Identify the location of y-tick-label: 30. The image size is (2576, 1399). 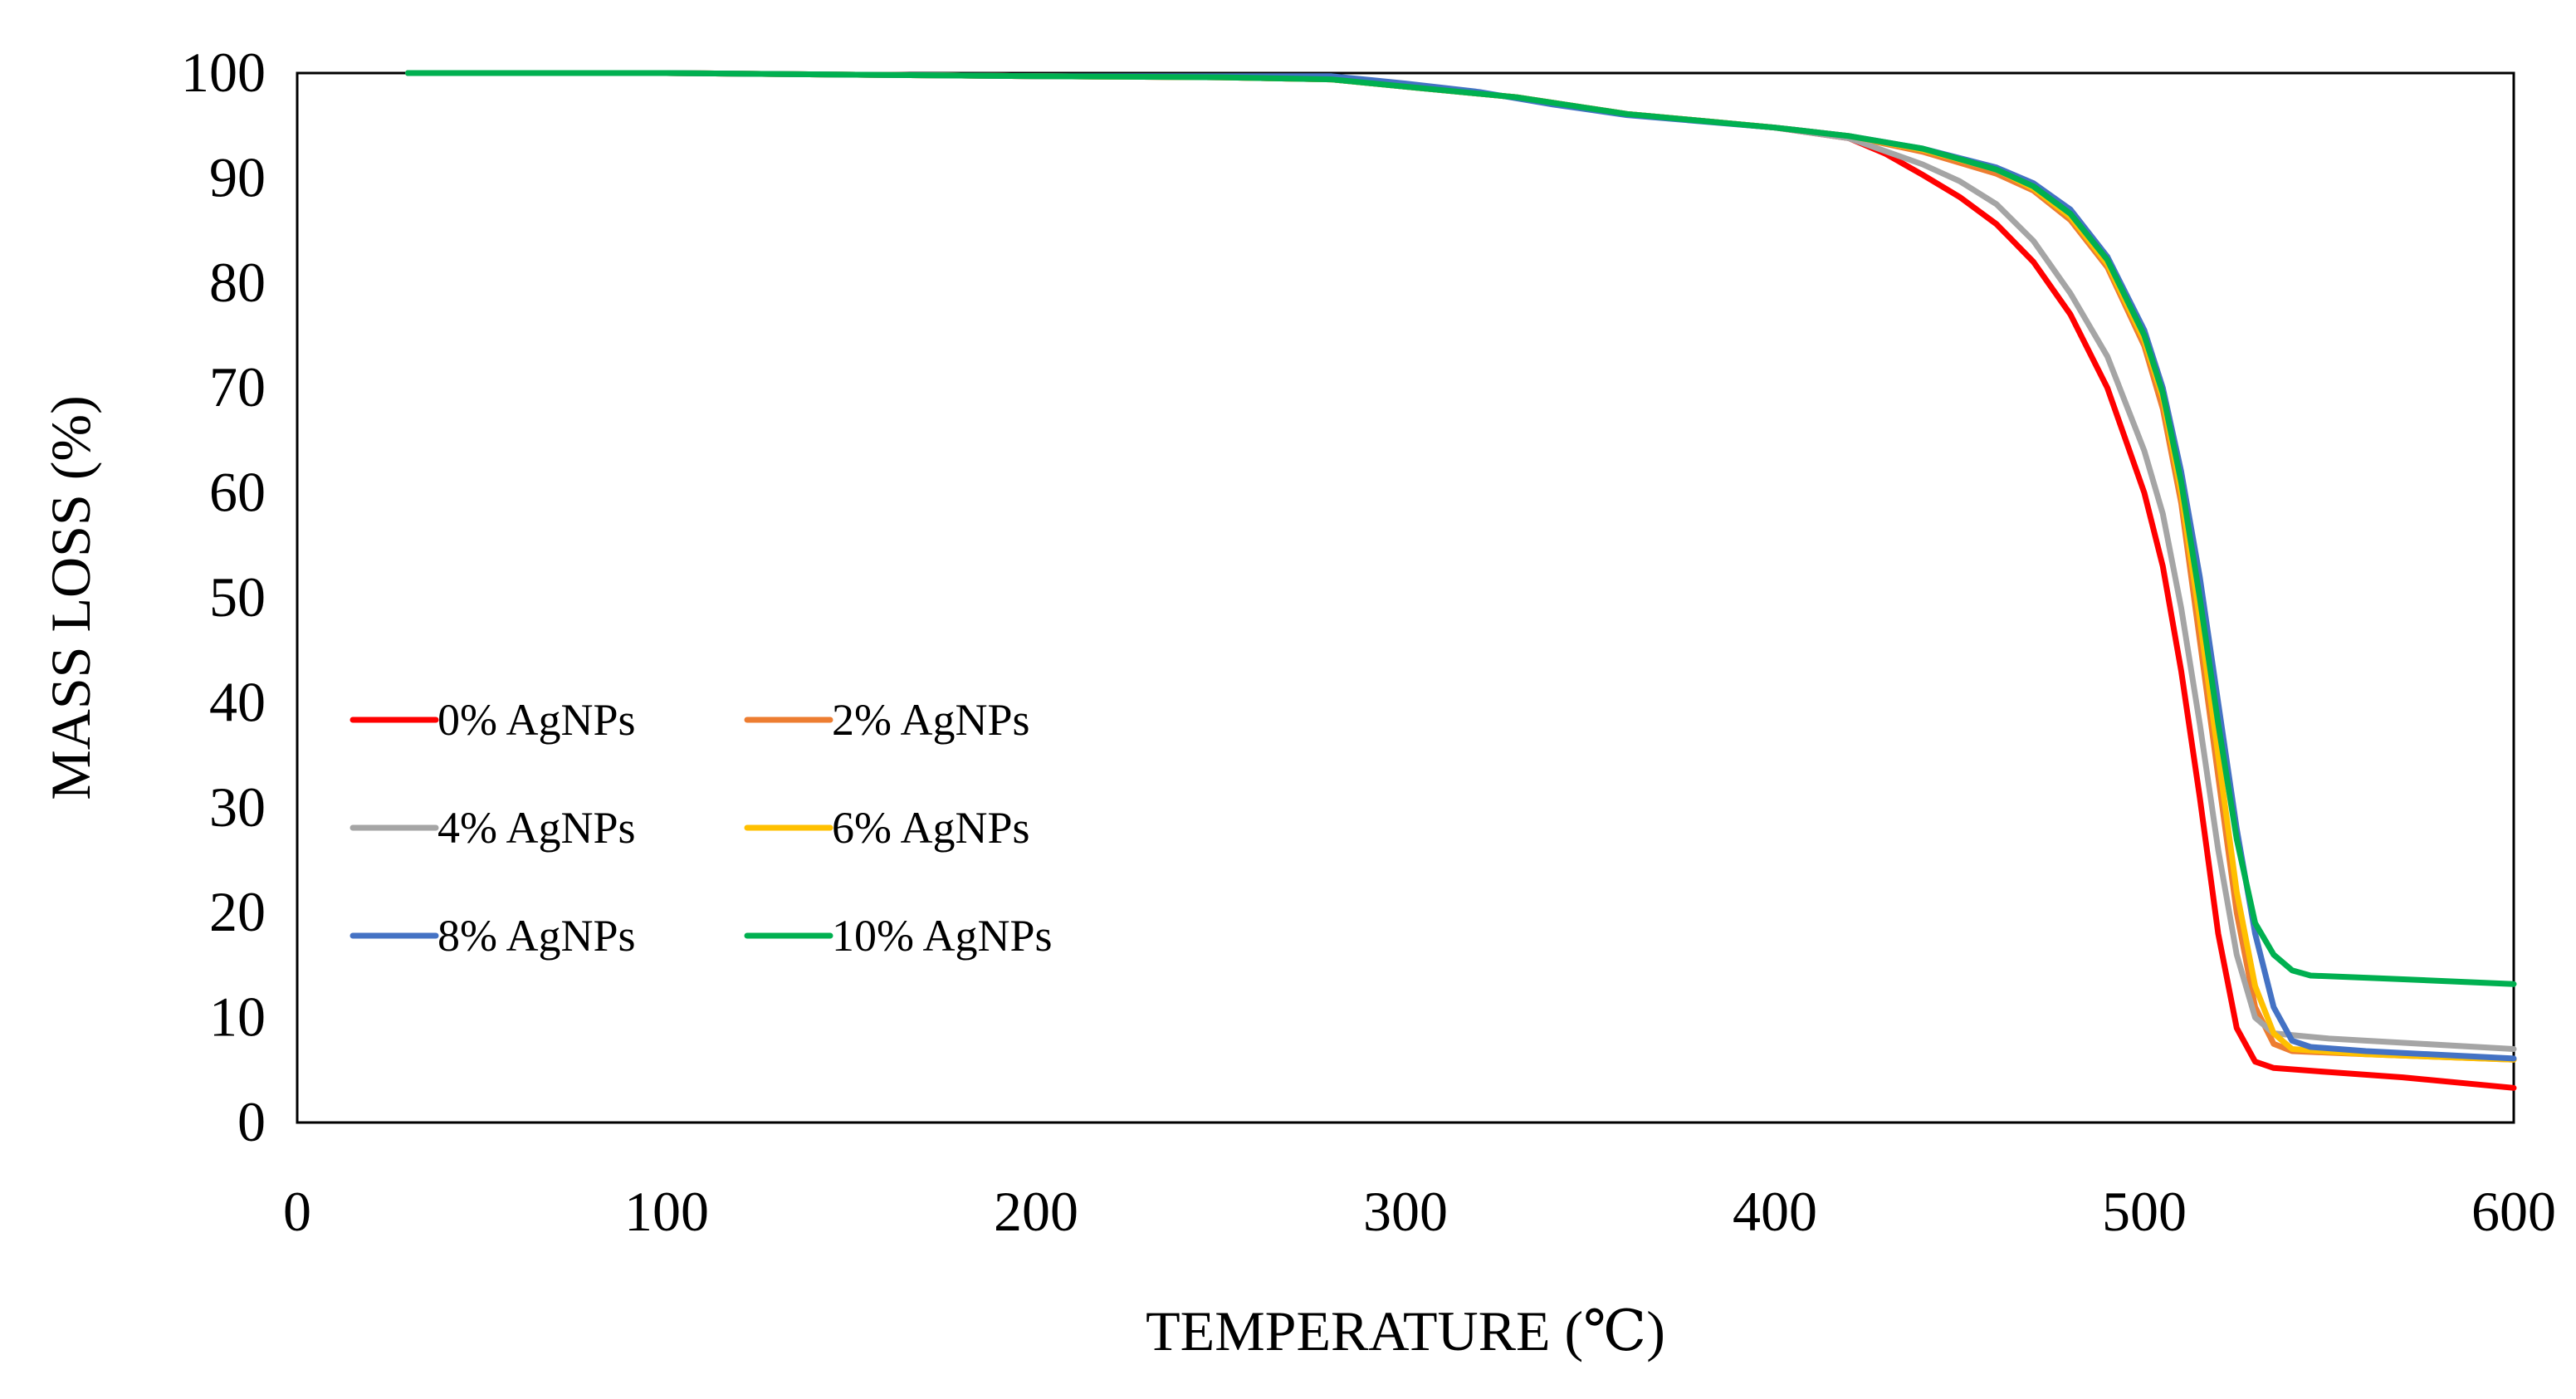
(237, 807).